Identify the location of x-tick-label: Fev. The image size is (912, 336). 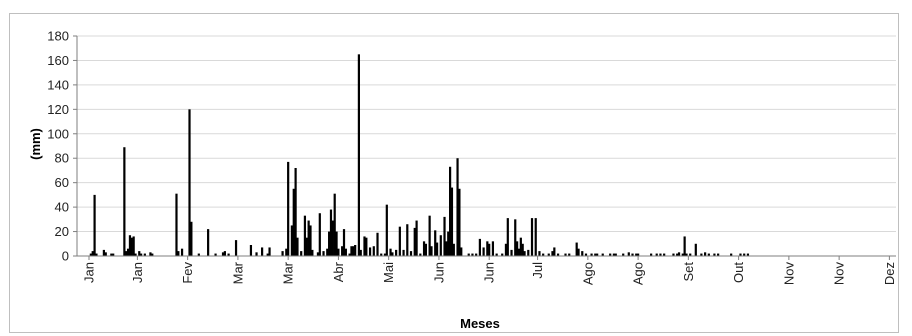
(187, 273).